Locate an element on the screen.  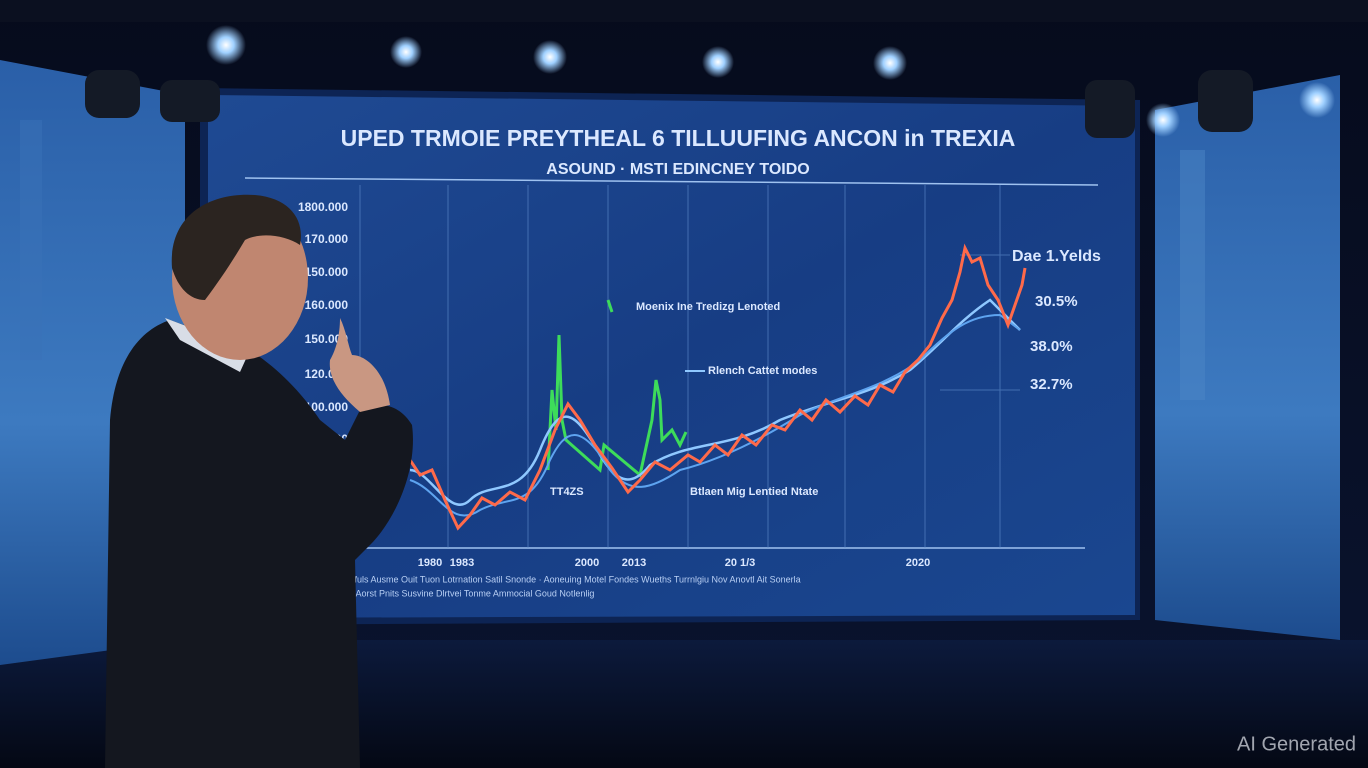
legend-swatch is located at coordinates (610, 306).